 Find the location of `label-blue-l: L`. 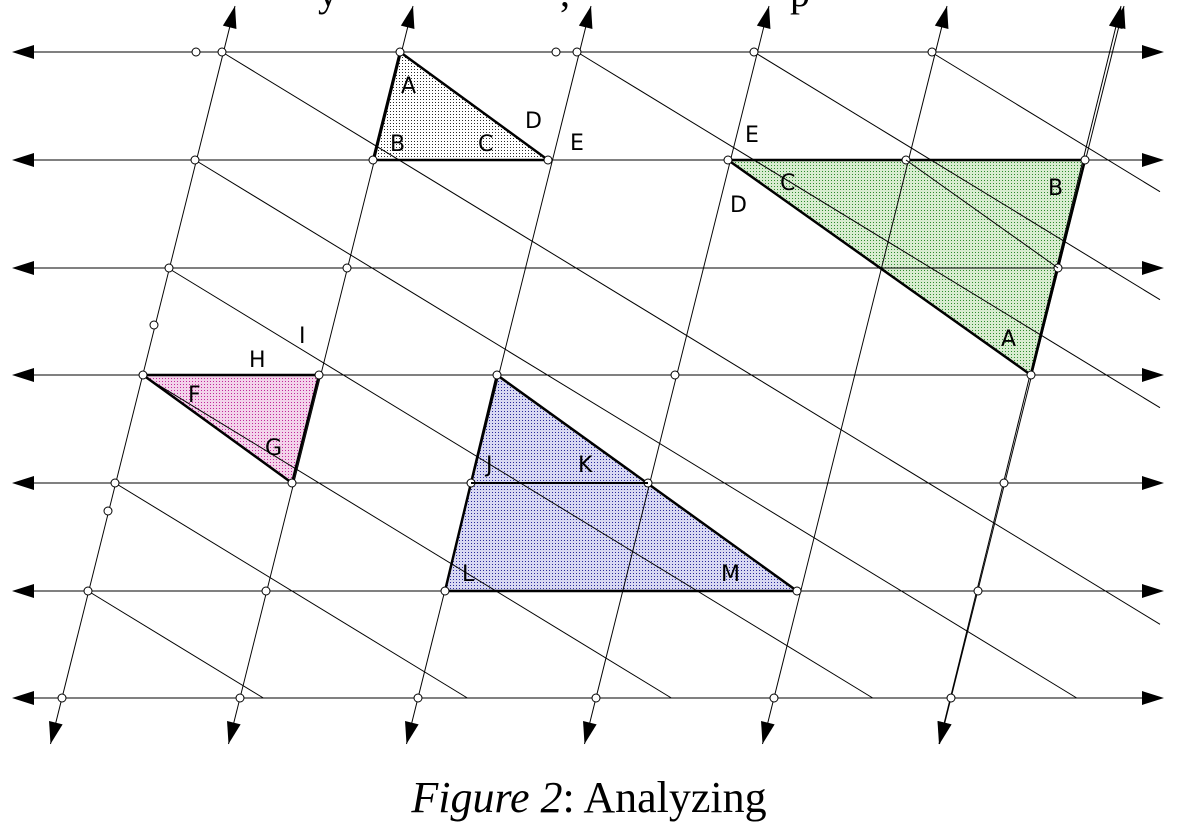

label-blue-l: L is located at coordinates (468, 574).